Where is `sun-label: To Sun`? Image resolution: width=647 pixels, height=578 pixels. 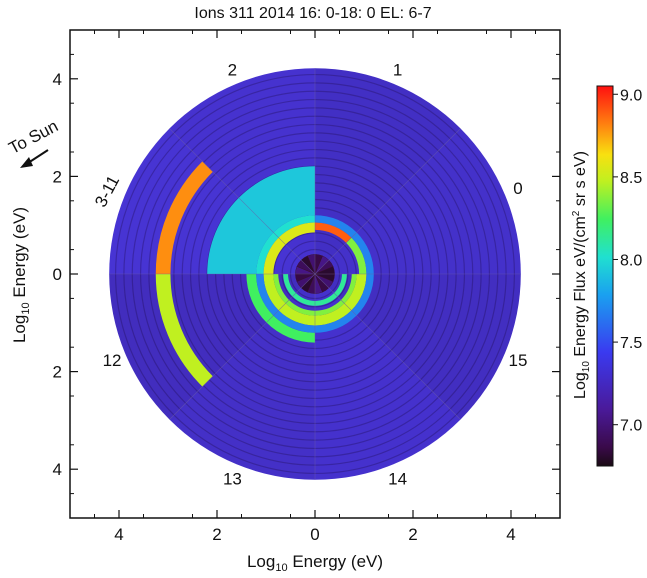 sun-label: To Sun is located at coordinates (34, 137).